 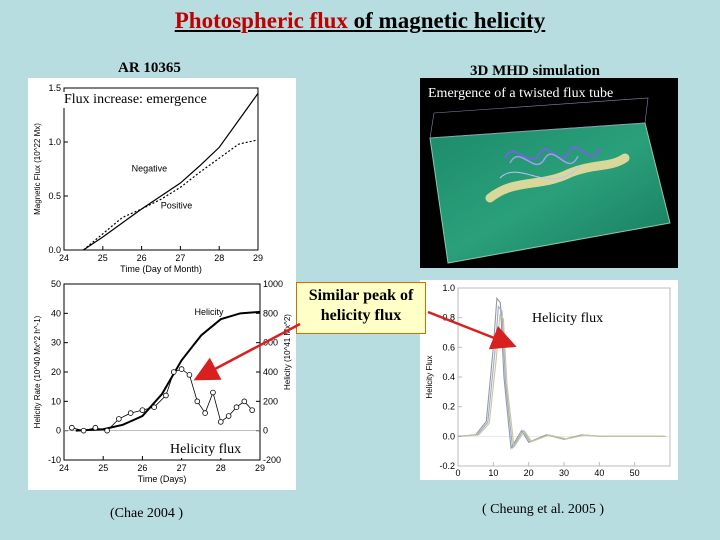 I want to click on y-tick-label: 0, so click(x=58, y=431).